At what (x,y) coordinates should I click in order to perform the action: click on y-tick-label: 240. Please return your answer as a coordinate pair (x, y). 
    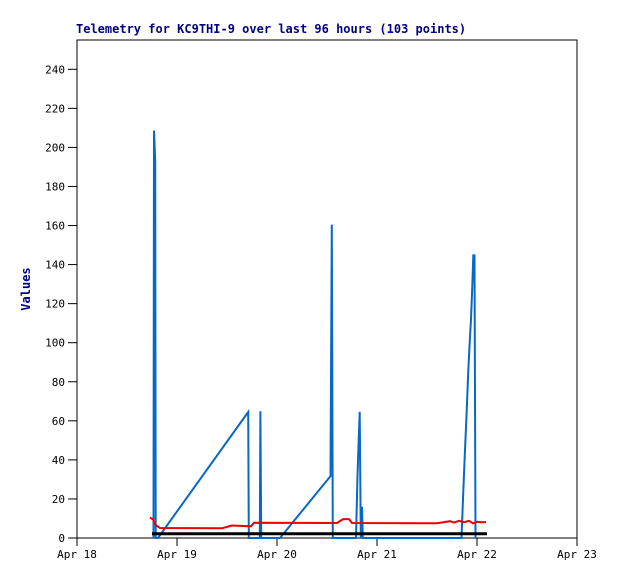
    Looking at the image, I should click on (55, 69).